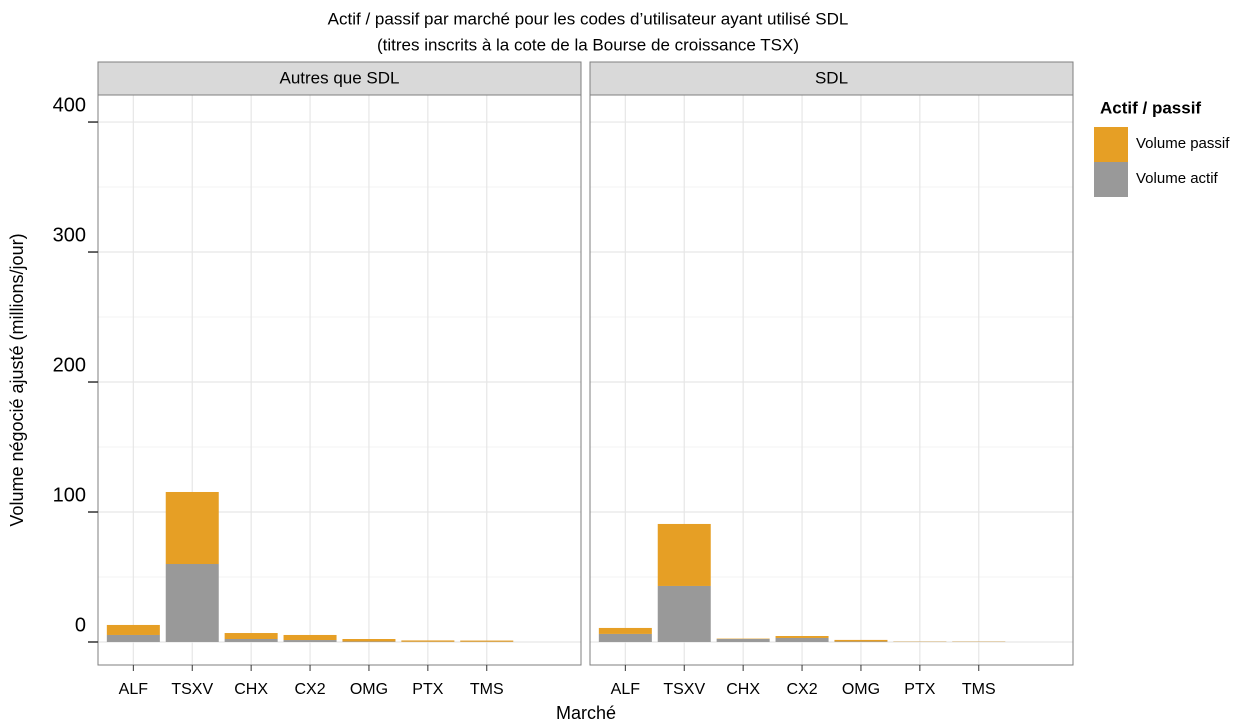 The image size is (1257, 726). Describe the element at coordinates (69, 365) in the screenshot. I see `y-tick-label: 200` at that location.